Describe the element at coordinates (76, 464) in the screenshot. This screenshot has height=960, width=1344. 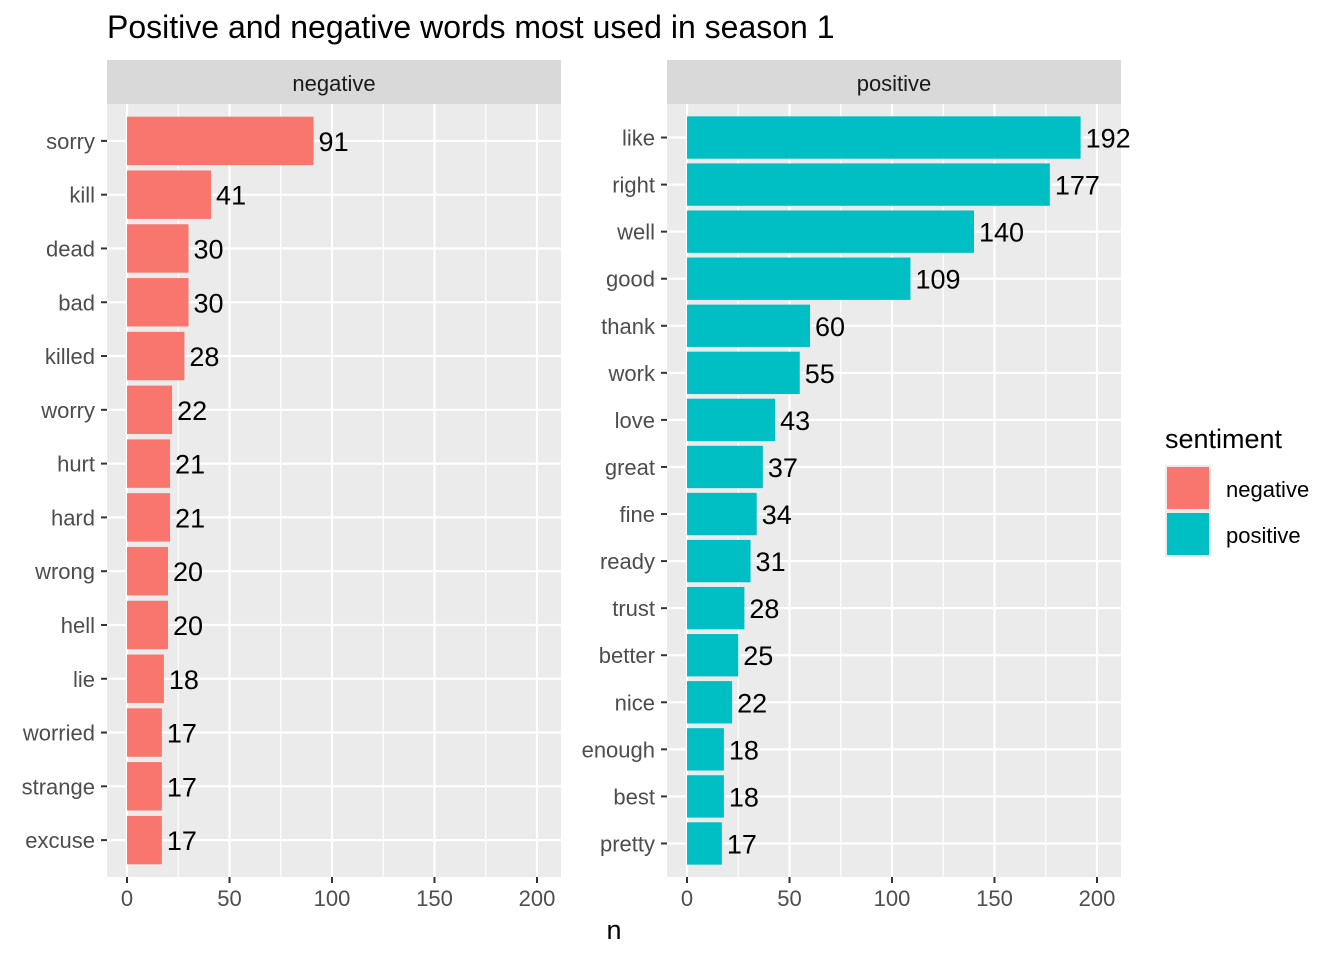
I see `y-tick-label: hurt` at that location.